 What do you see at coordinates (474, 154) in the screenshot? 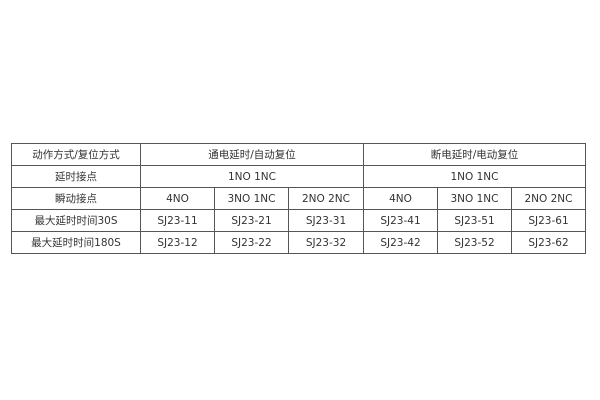
I see `group-header: 断电延时/电动复位` at bounding box center [474, 154].